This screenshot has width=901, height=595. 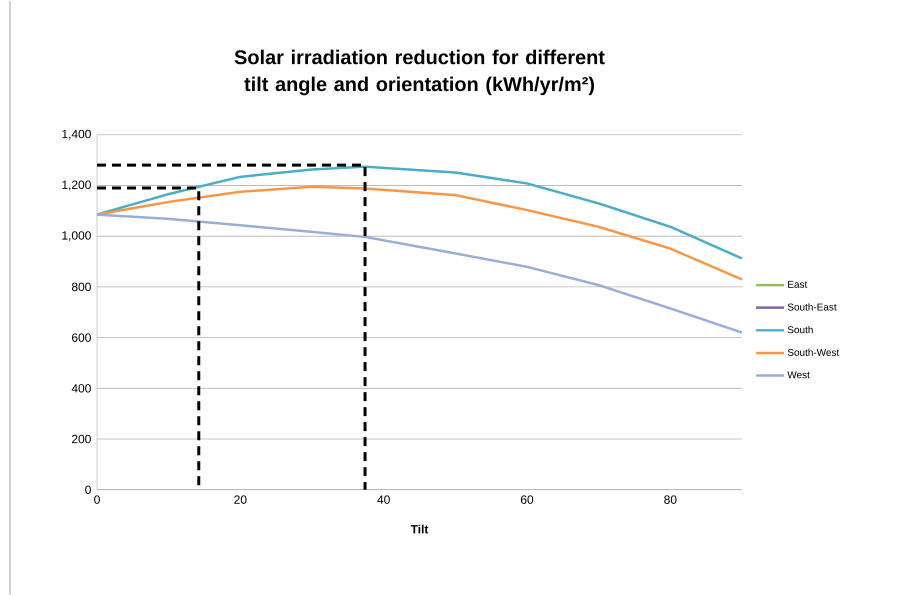 I want to click on y-tick-label: 600, so click(x=81, y=337).